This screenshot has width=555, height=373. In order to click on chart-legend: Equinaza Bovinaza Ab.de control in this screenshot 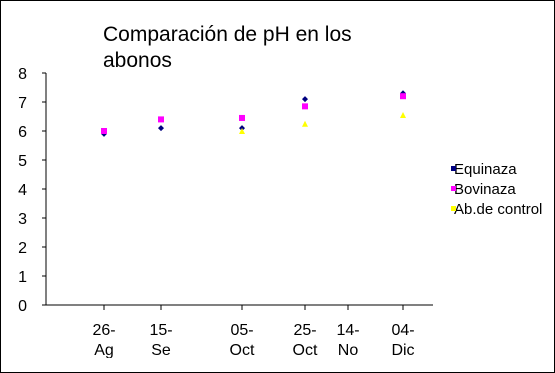, I will do `click(500, 201)`.